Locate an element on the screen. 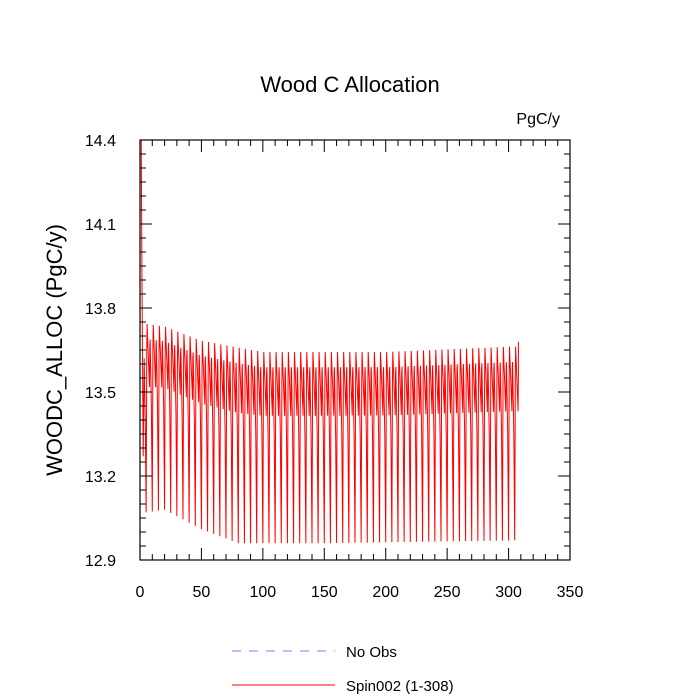 Image resolution: width=700 pixels, height=700 pixels. legend-label-spin002: Spin002 (1-308) is located at coordinates (400, 686).